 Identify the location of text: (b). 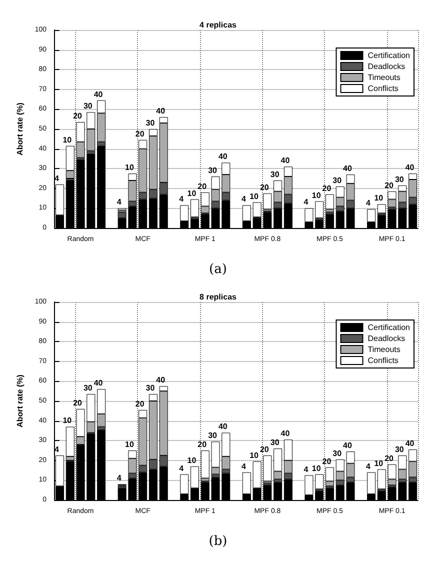
(218, 541).